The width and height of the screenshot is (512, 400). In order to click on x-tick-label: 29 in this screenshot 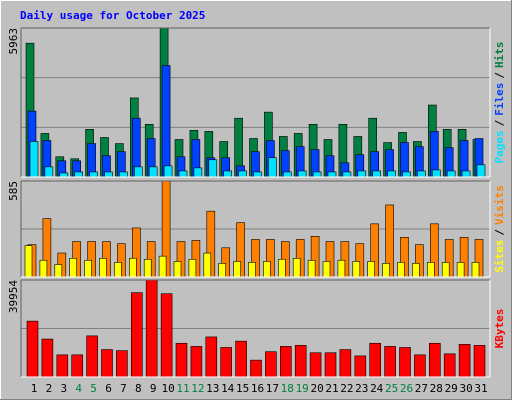, I will do `click(451, 388)`.